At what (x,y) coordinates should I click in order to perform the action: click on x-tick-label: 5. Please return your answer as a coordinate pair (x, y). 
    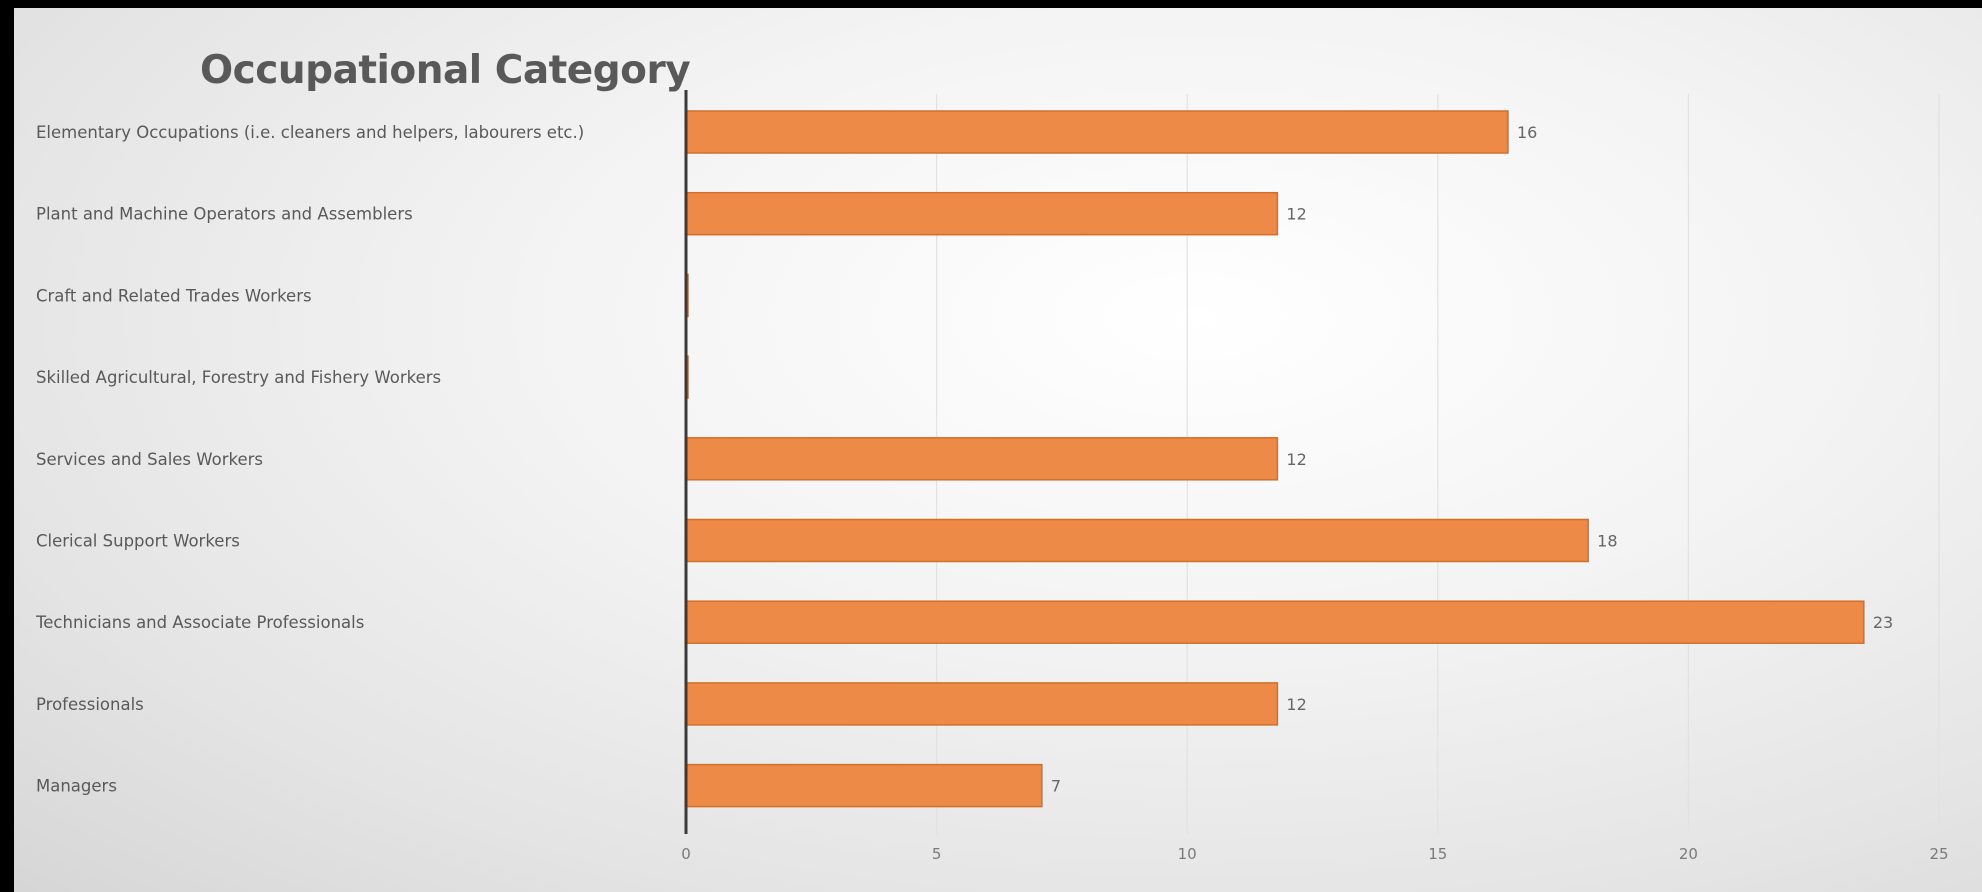
    Looking at the image, I should click on (937, 854).